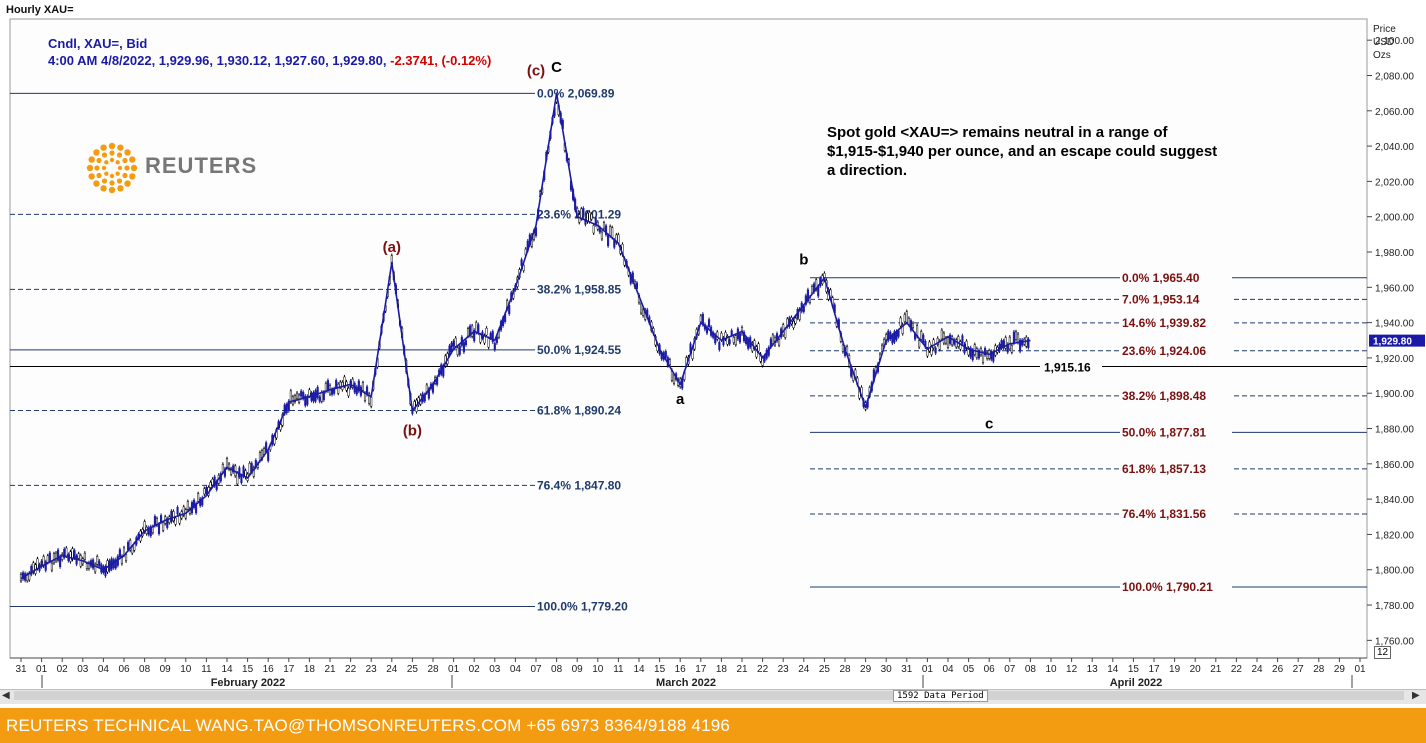 Image resolution: width=1426 pixels, height=743 pixels. What do you see at coordinates (186, 669) in the screenshot?
I see `x-tick-label: 10` at bounding box center [186, 669].